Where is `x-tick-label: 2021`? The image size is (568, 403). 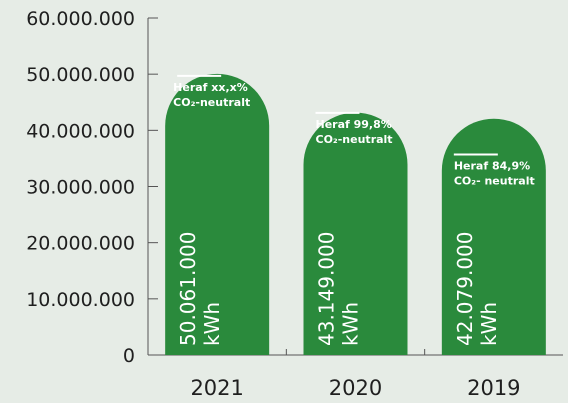 x-tick-label: 2021 is located at coordinates (216, 388).